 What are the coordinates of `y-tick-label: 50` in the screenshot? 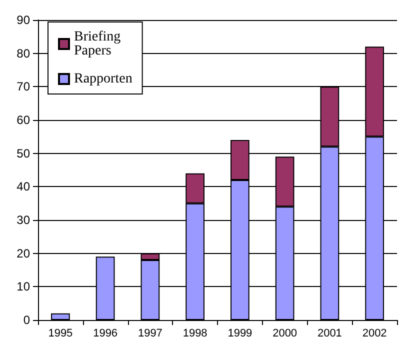 It's located at (23, 153).